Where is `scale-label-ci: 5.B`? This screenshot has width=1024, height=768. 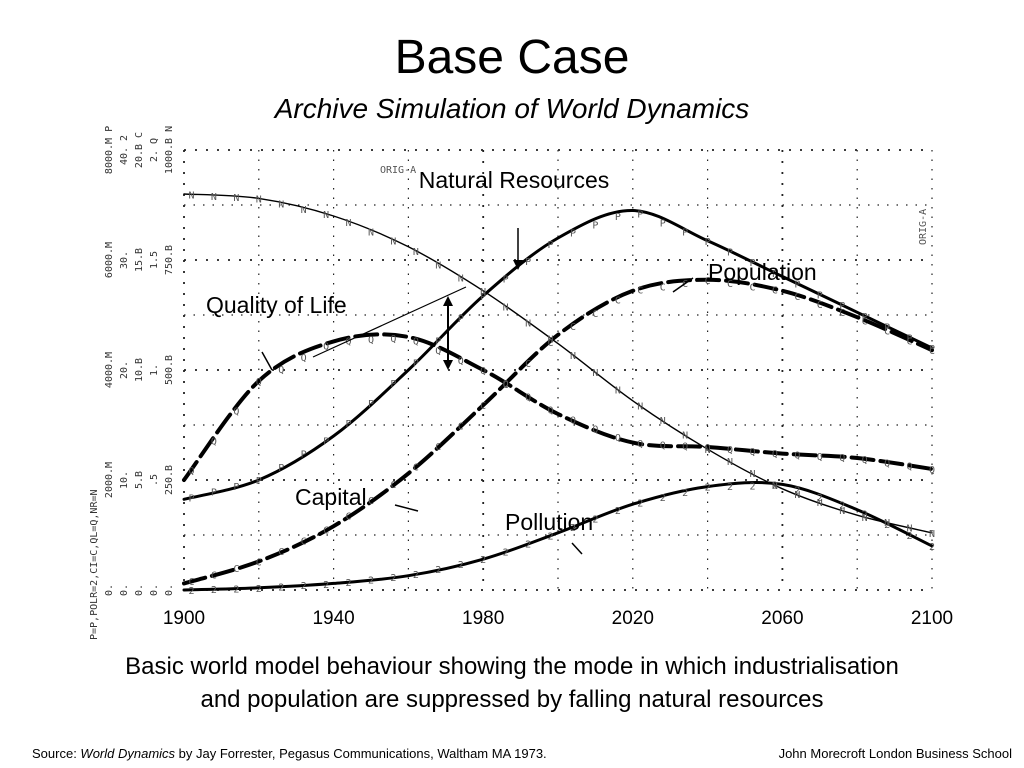 scale-label-ci: 5.B is located at coordinates (139, 480).